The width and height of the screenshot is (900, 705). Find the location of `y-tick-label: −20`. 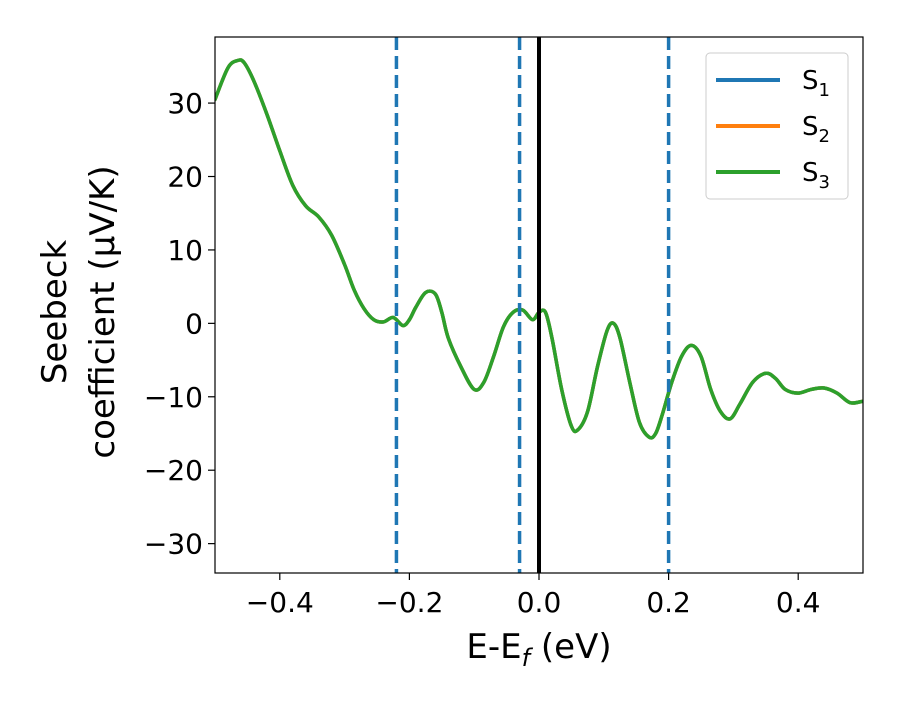

y-tick-label: −20 is located at coordinates (173, 470).